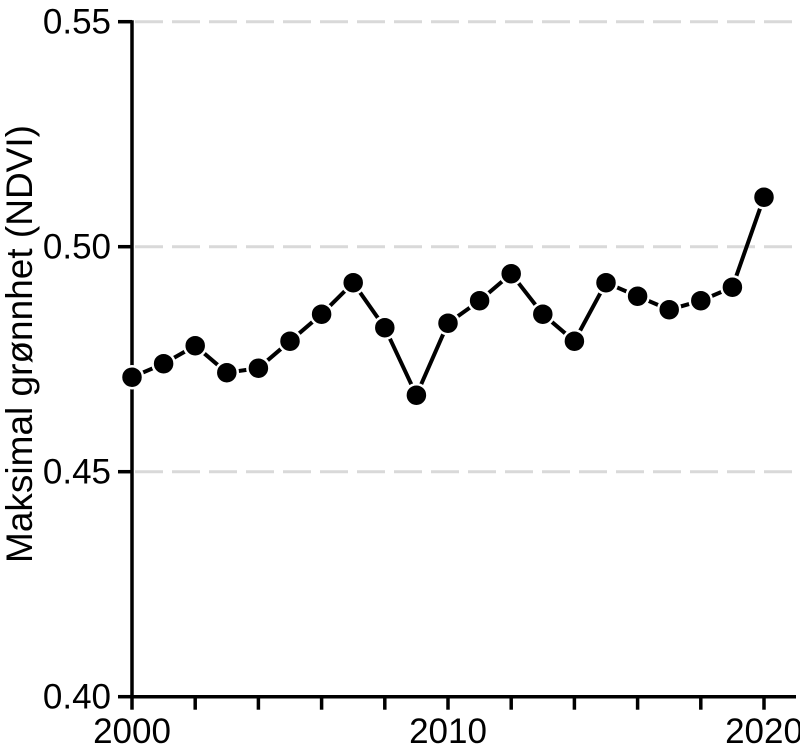  What do you see at coordinates (762, 731) in the screenshot?
I see `x-tick-label: 2020` at bounding box center [762, 731].